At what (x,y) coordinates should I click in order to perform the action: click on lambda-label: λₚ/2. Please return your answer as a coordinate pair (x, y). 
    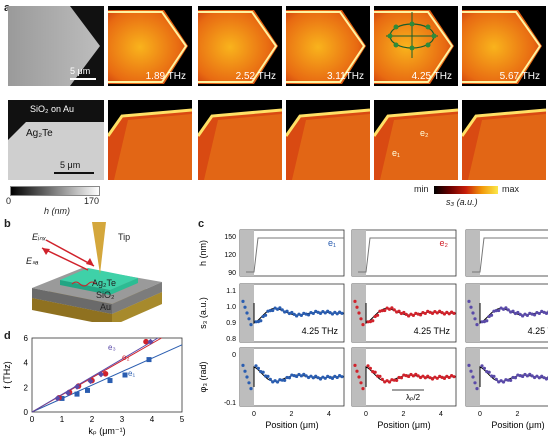
    Looking at the image, I should click on (413, 397).